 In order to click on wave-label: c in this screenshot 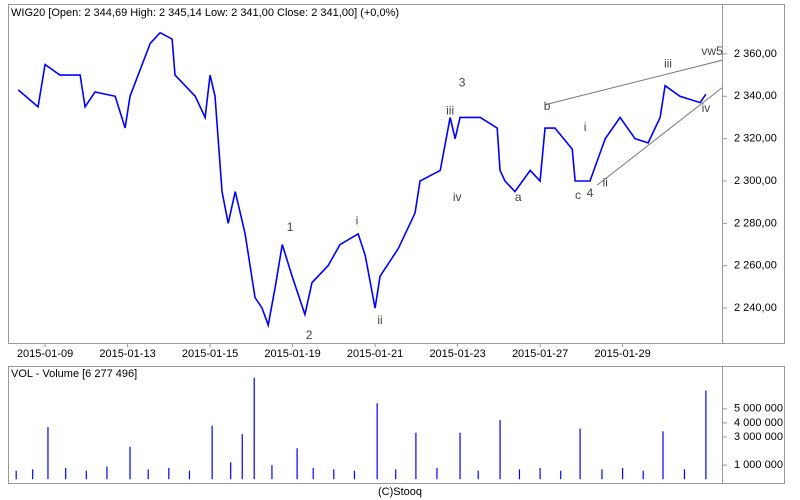, I will do `click(578, 195)`.